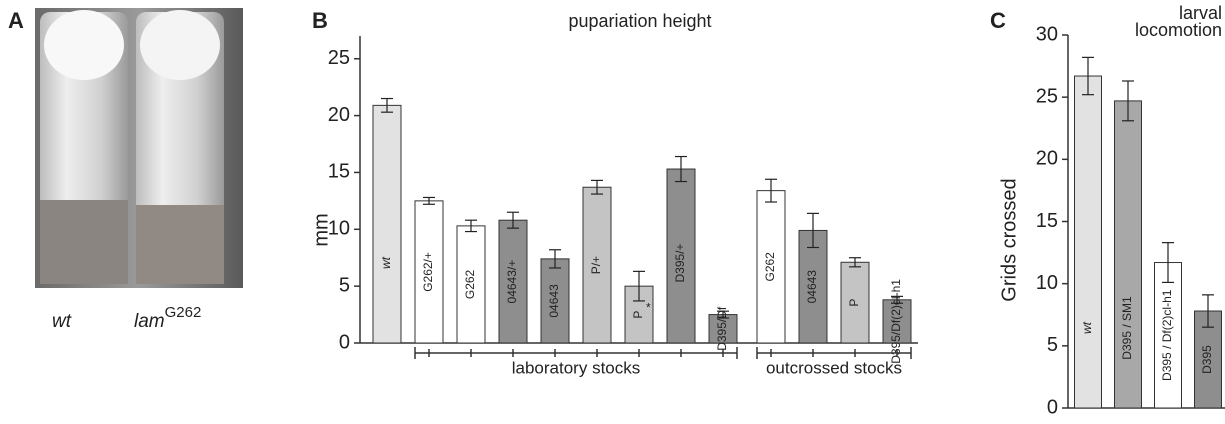 This screenshot has width=1225, height=424. Describe the element at coordinates (1009, 239) in the screenshot. I see `y-axis-label: Grids crossed` at that location.